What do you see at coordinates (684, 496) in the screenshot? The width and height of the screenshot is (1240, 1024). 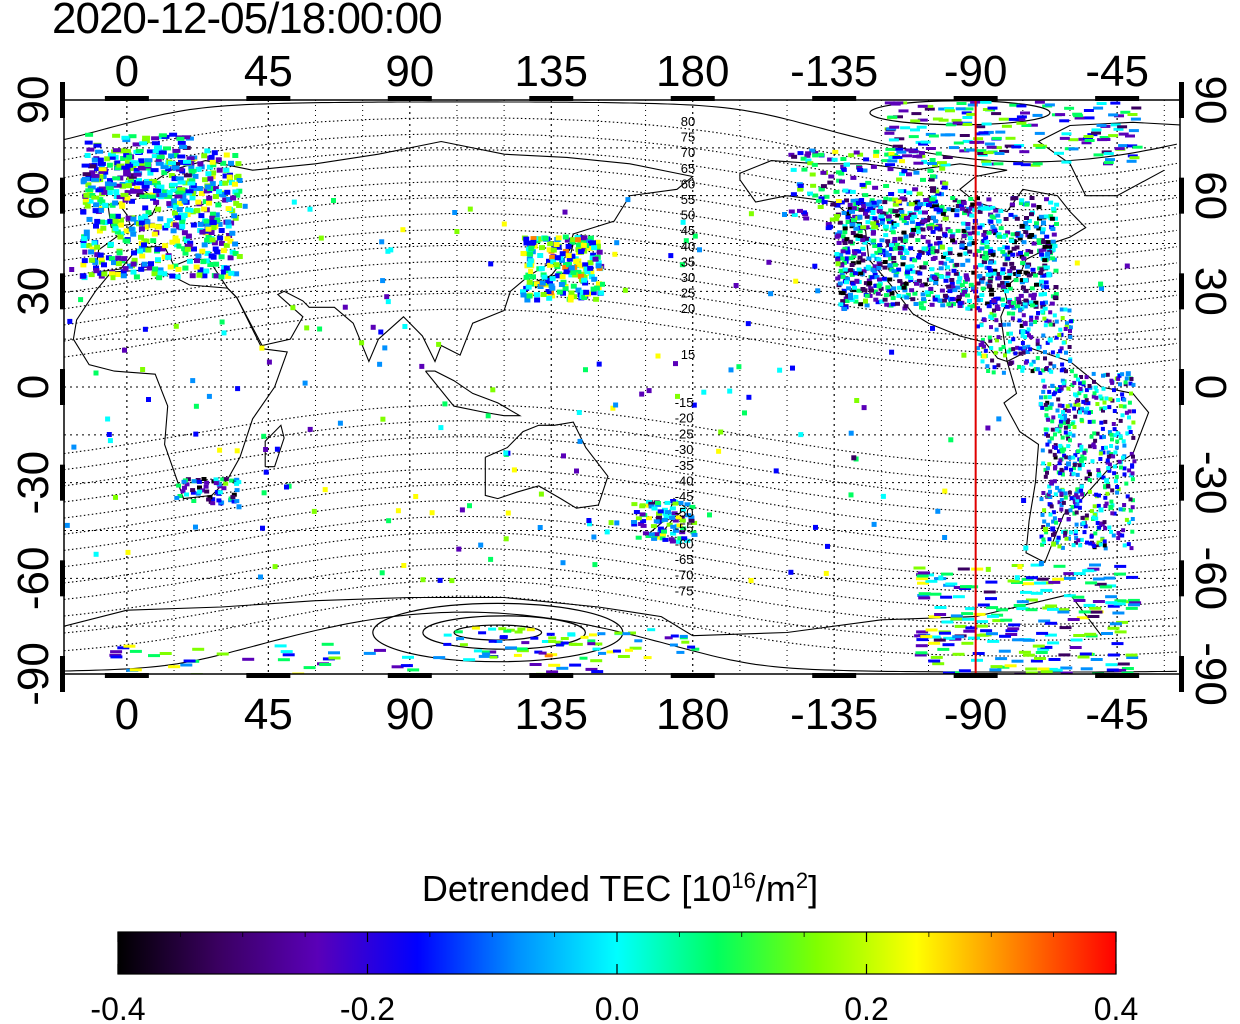 I see `contour-label: -45` at bounding box center [684, 496].